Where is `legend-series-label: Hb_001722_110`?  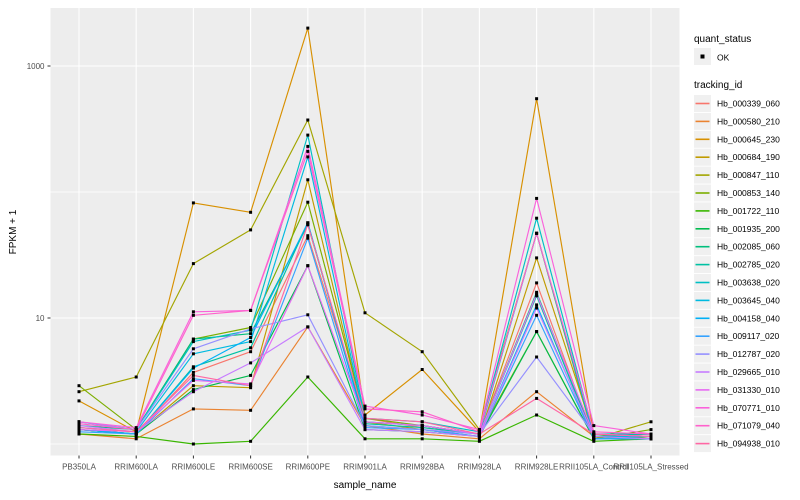
legend-series-label: Hb_001722_110 is located at coordinates (748, 211).